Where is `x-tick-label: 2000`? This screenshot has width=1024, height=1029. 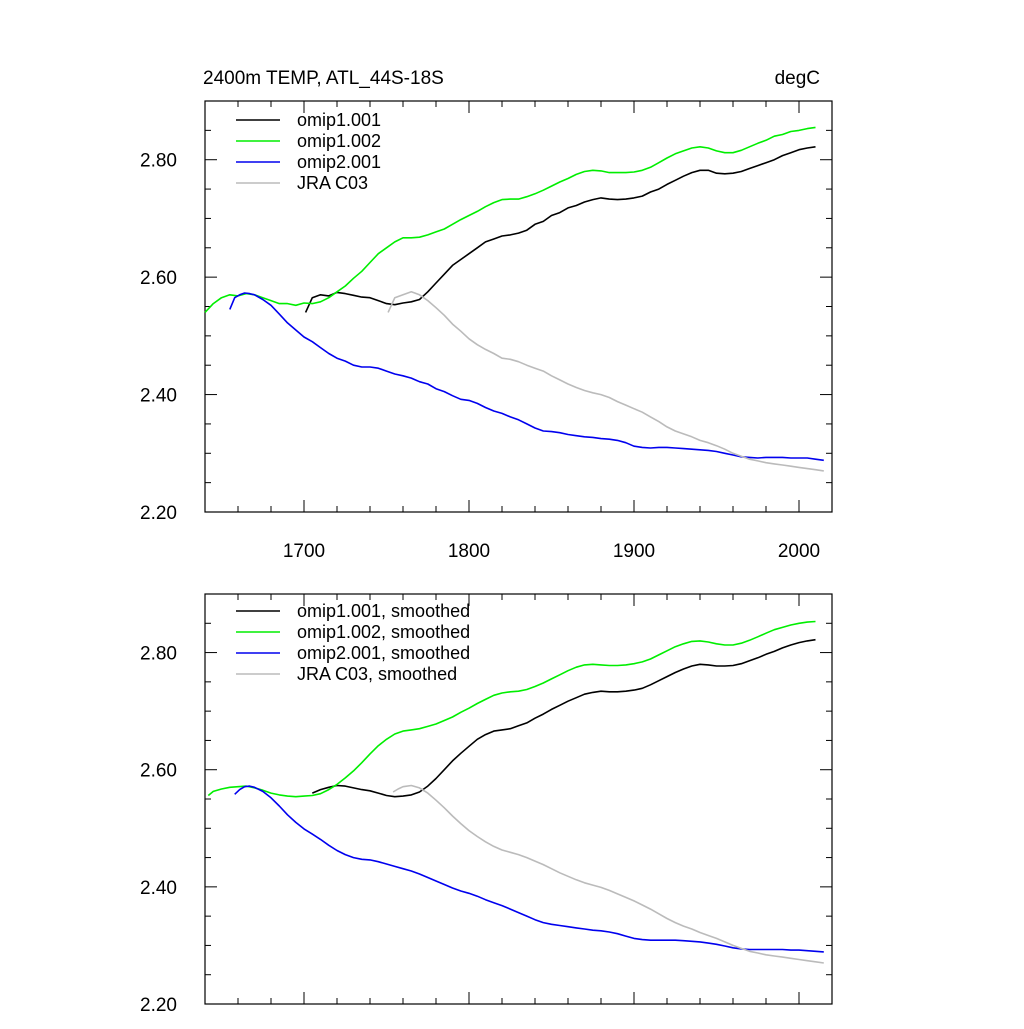
x-tick-label: 2000 is located at coordinates (799, 551).